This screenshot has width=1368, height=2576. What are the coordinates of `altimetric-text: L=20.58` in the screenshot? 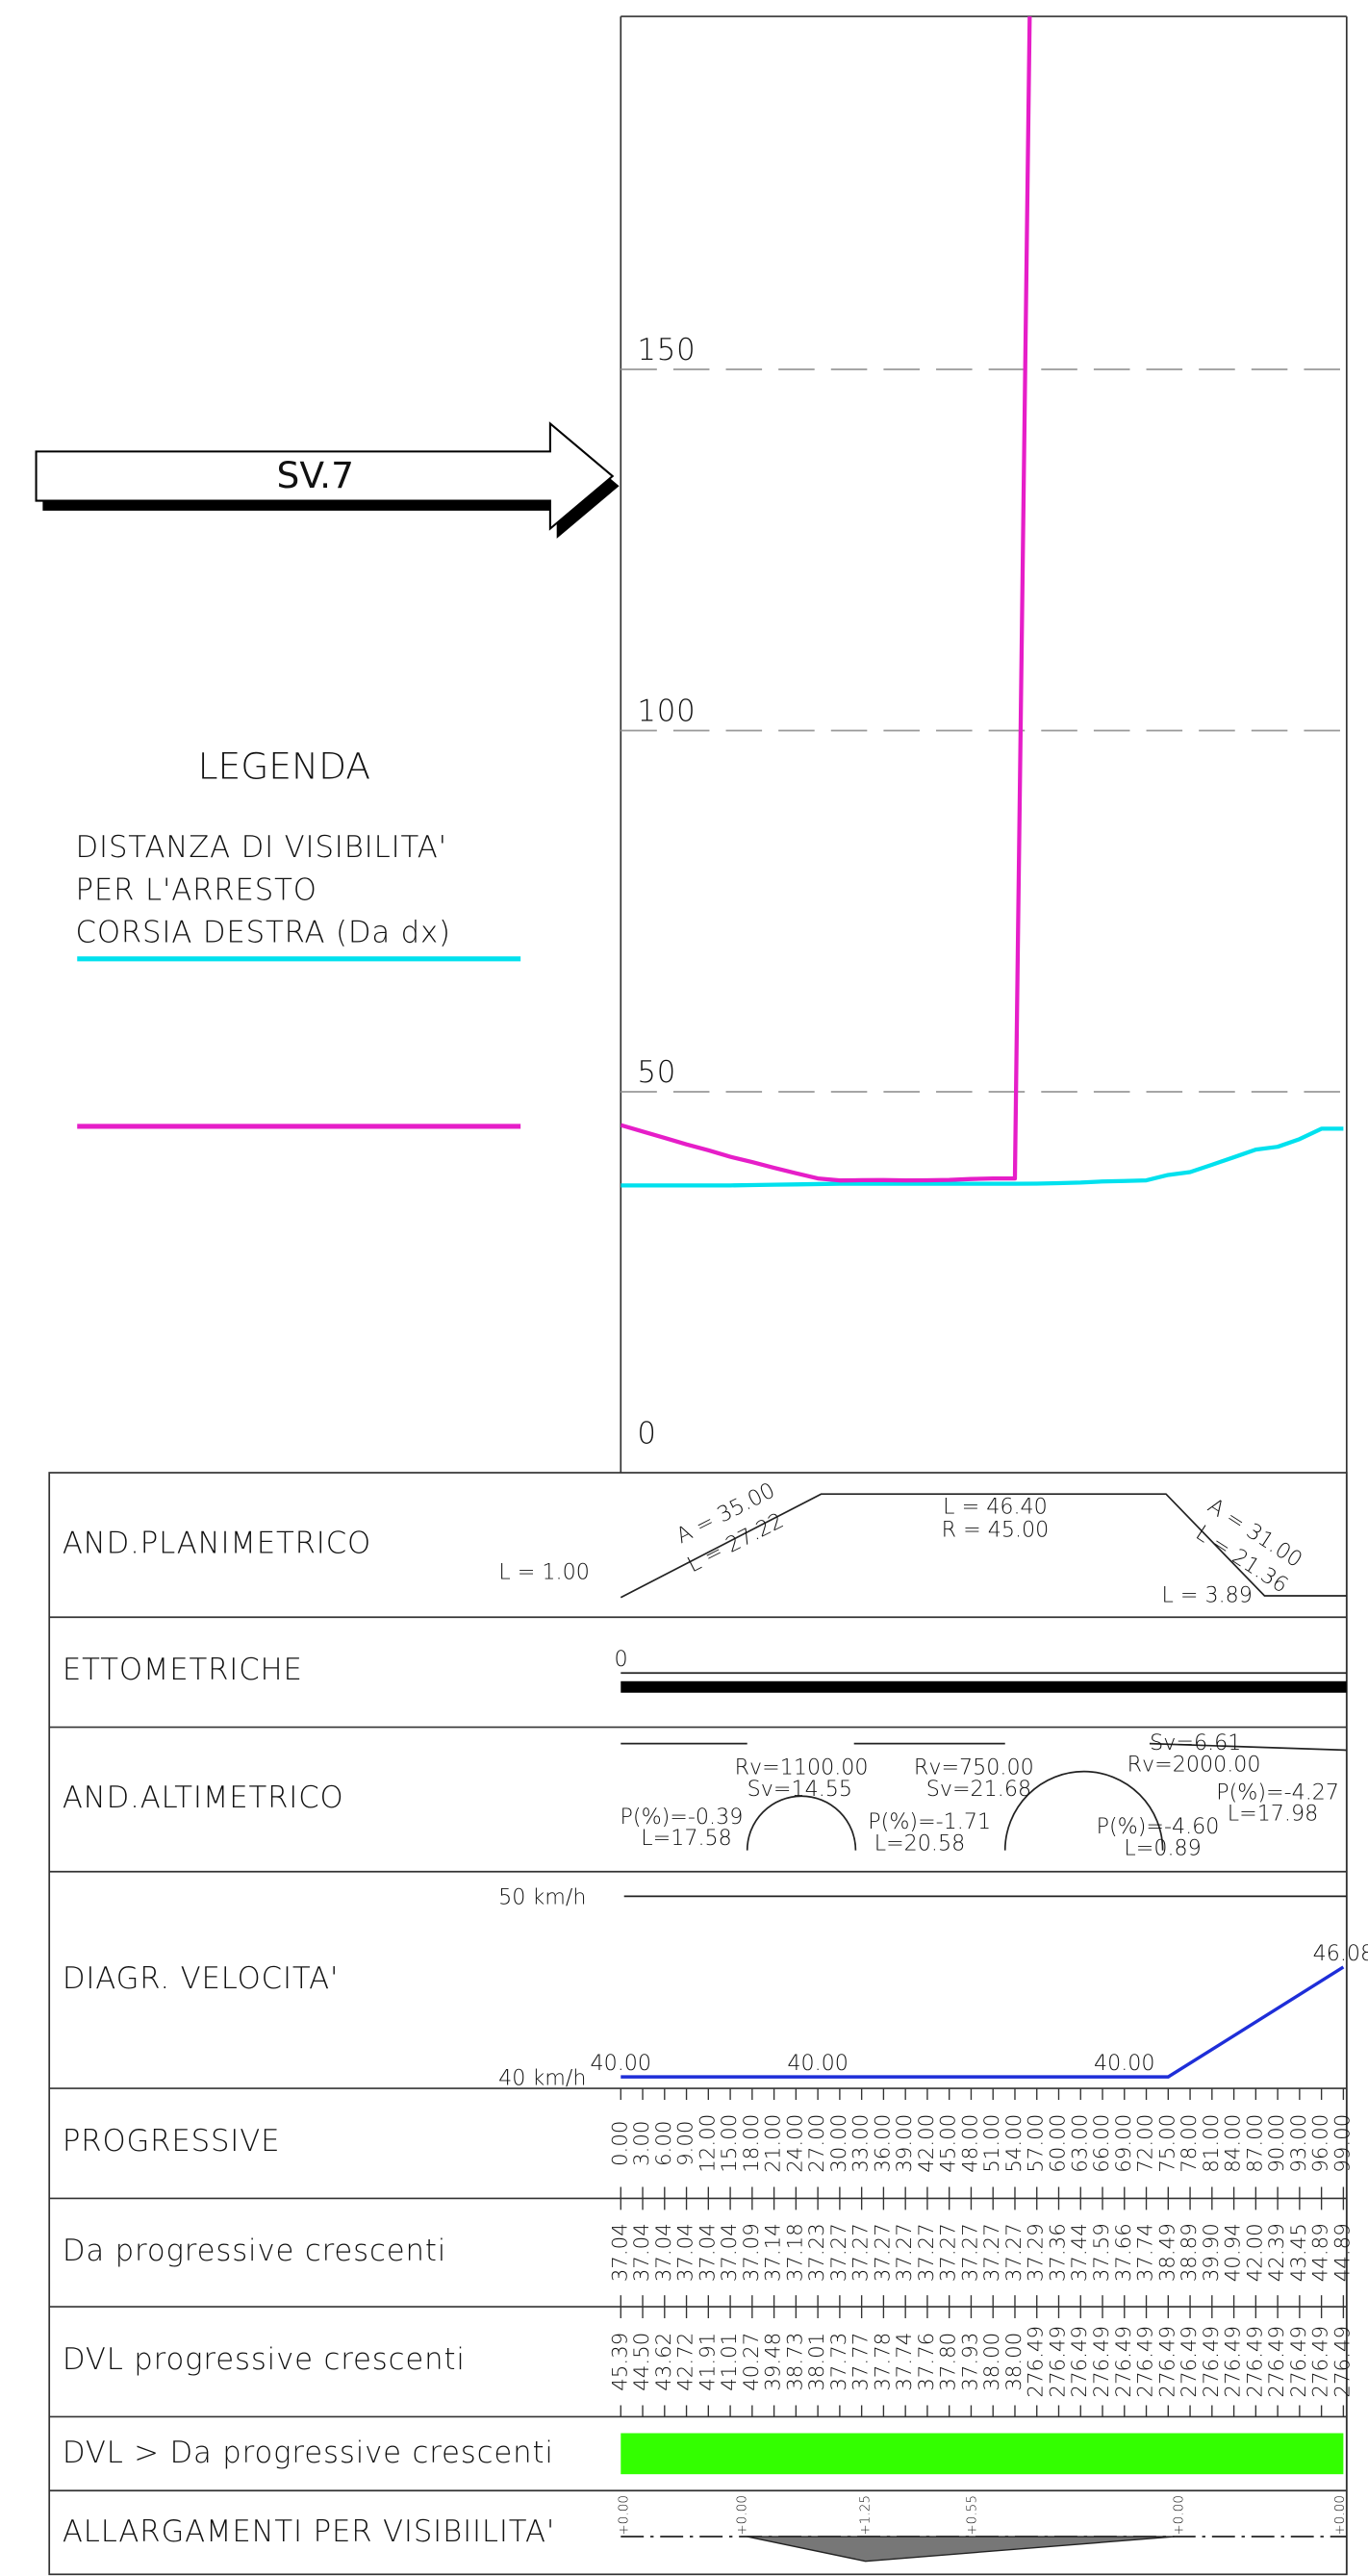 It's located at (919, 1843).